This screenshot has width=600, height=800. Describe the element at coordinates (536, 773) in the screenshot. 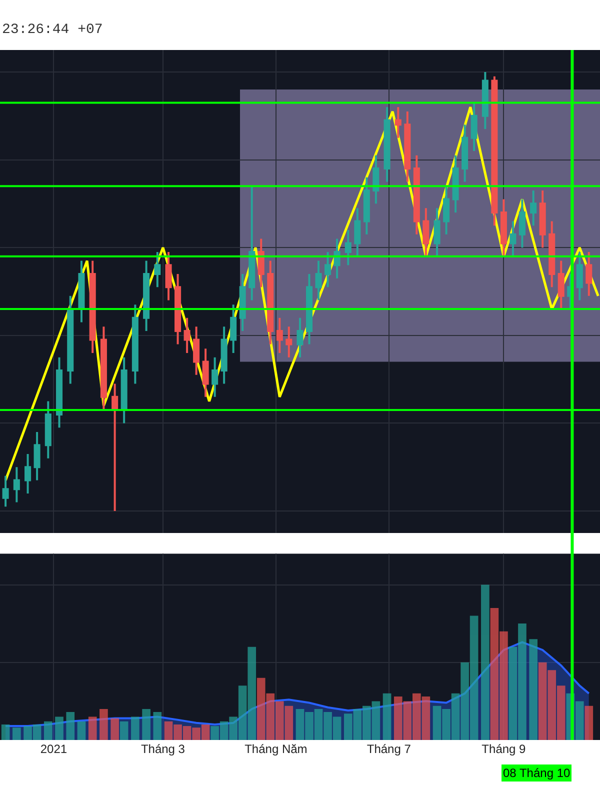

I see `ref-line-label: 08 Tháng 10` at that location.